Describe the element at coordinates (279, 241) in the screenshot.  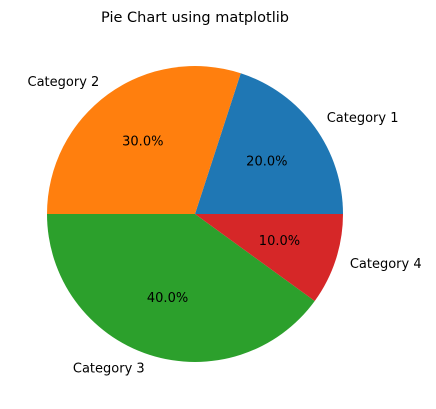
I see `slice-percent-category-4: 10.0%` at that location.